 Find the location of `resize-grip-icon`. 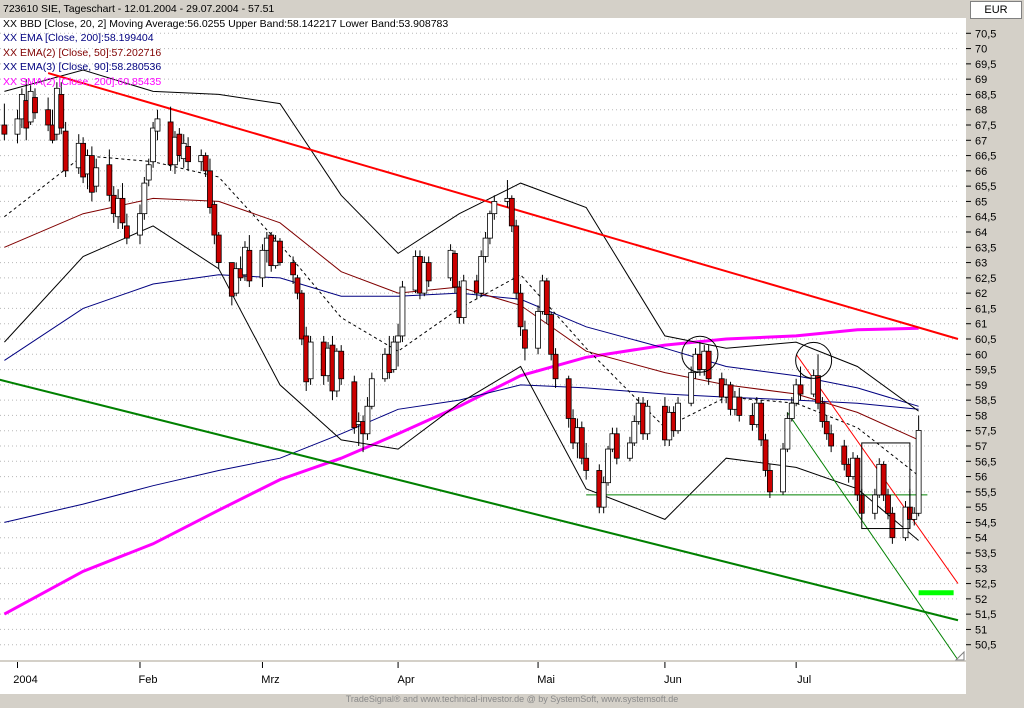

resize-grip-icon is located at coordinates (959, 655).